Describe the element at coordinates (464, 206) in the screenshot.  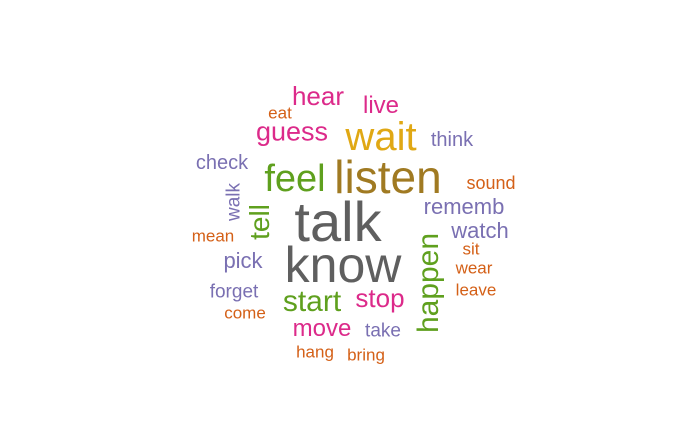
I see `word-rememb: rememb` at that location.